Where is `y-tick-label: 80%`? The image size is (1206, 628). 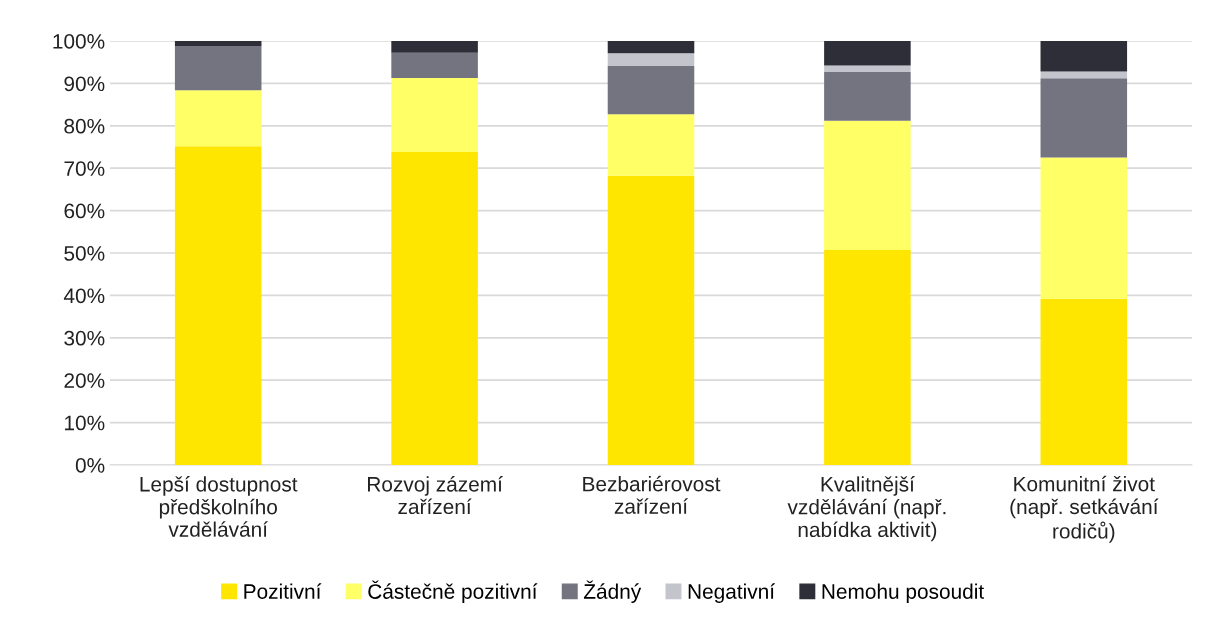 y-tick-label: 80% is located at coordinates (84, 126).